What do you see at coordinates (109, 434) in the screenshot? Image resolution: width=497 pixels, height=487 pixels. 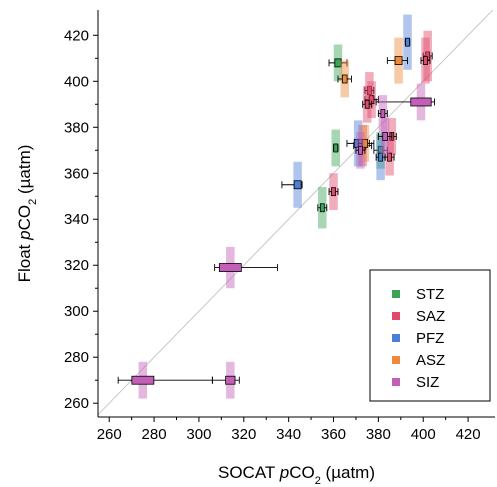 I see `x-tick-label: 260` at bounding box center [109, 434].